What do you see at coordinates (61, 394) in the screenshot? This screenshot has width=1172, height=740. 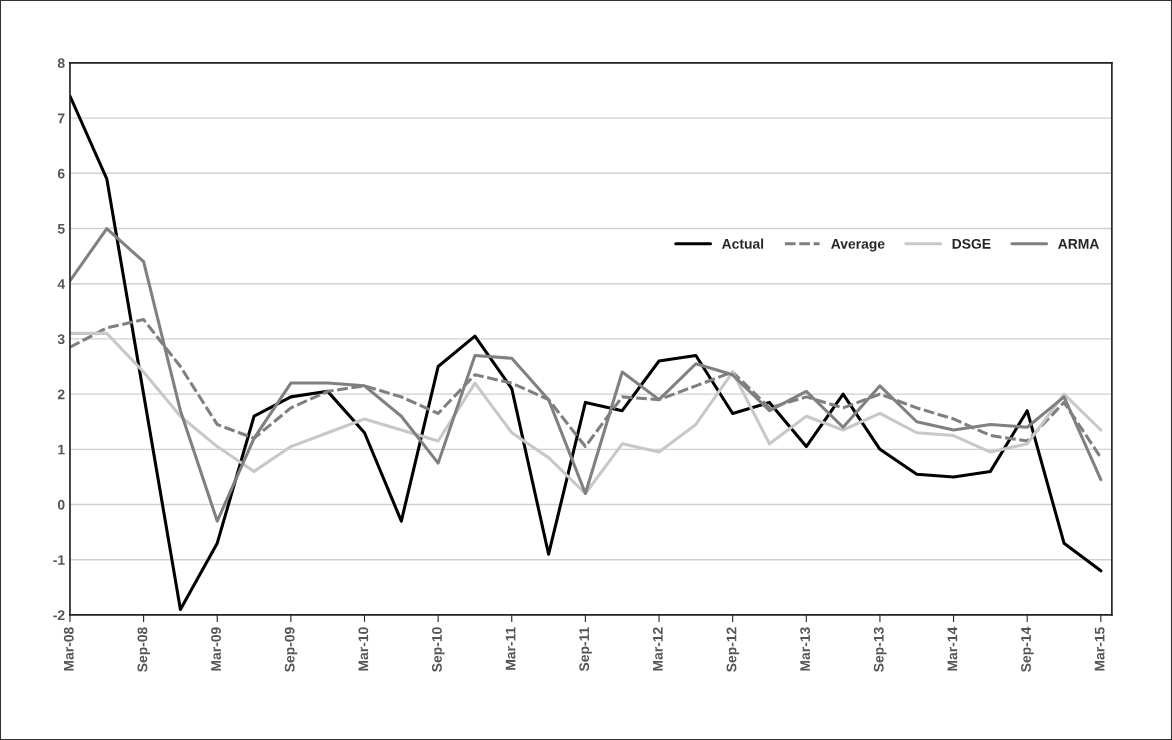 I see `y-tick-label: 2` at bounding box center [61, 394].